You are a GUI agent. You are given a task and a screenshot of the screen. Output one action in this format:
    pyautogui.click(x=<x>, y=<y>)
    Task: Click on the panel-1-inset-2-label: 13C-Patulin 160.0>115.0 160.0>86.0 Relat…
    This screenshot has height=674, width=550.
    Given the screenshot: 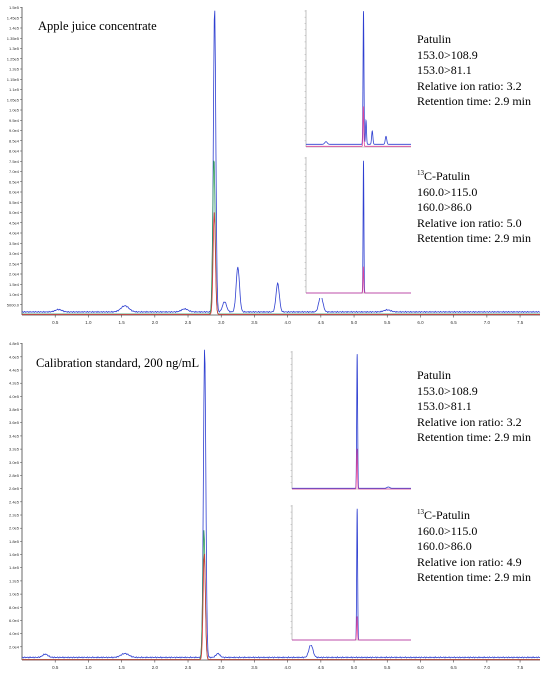 What is the action you would take?
    pyautogui.click(x=474, y=207)
    